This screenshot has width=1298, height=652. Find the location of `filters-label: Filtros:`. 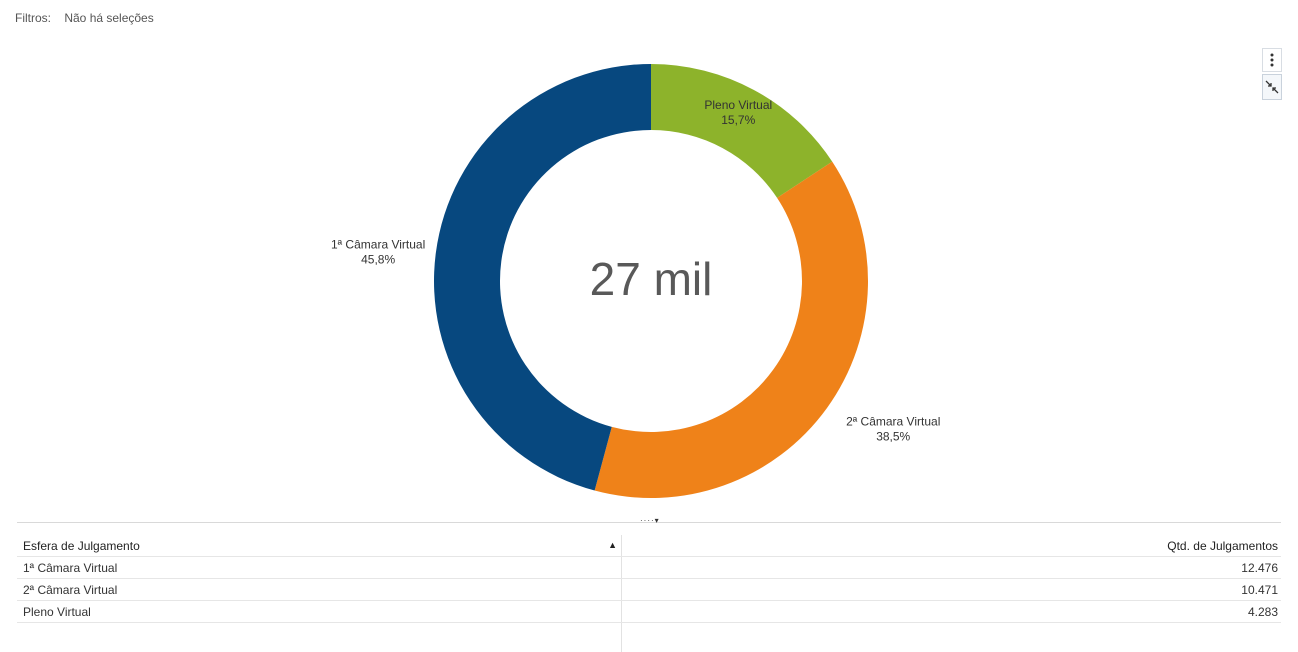

filters-label: Filtros: is located at coordinates (33, 18).